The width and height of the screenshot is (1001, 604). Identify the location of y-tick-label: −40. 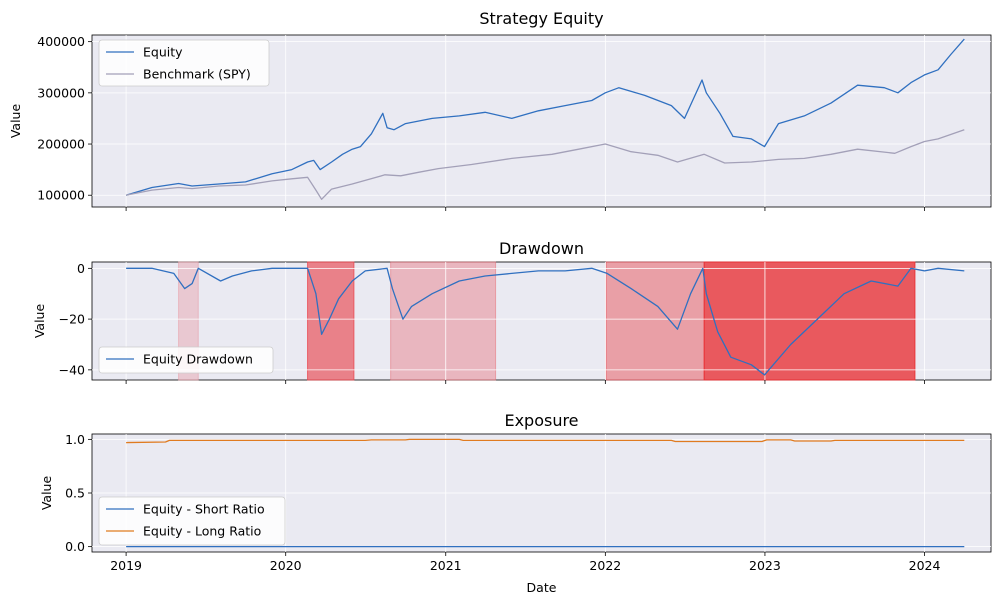
(72, 369).